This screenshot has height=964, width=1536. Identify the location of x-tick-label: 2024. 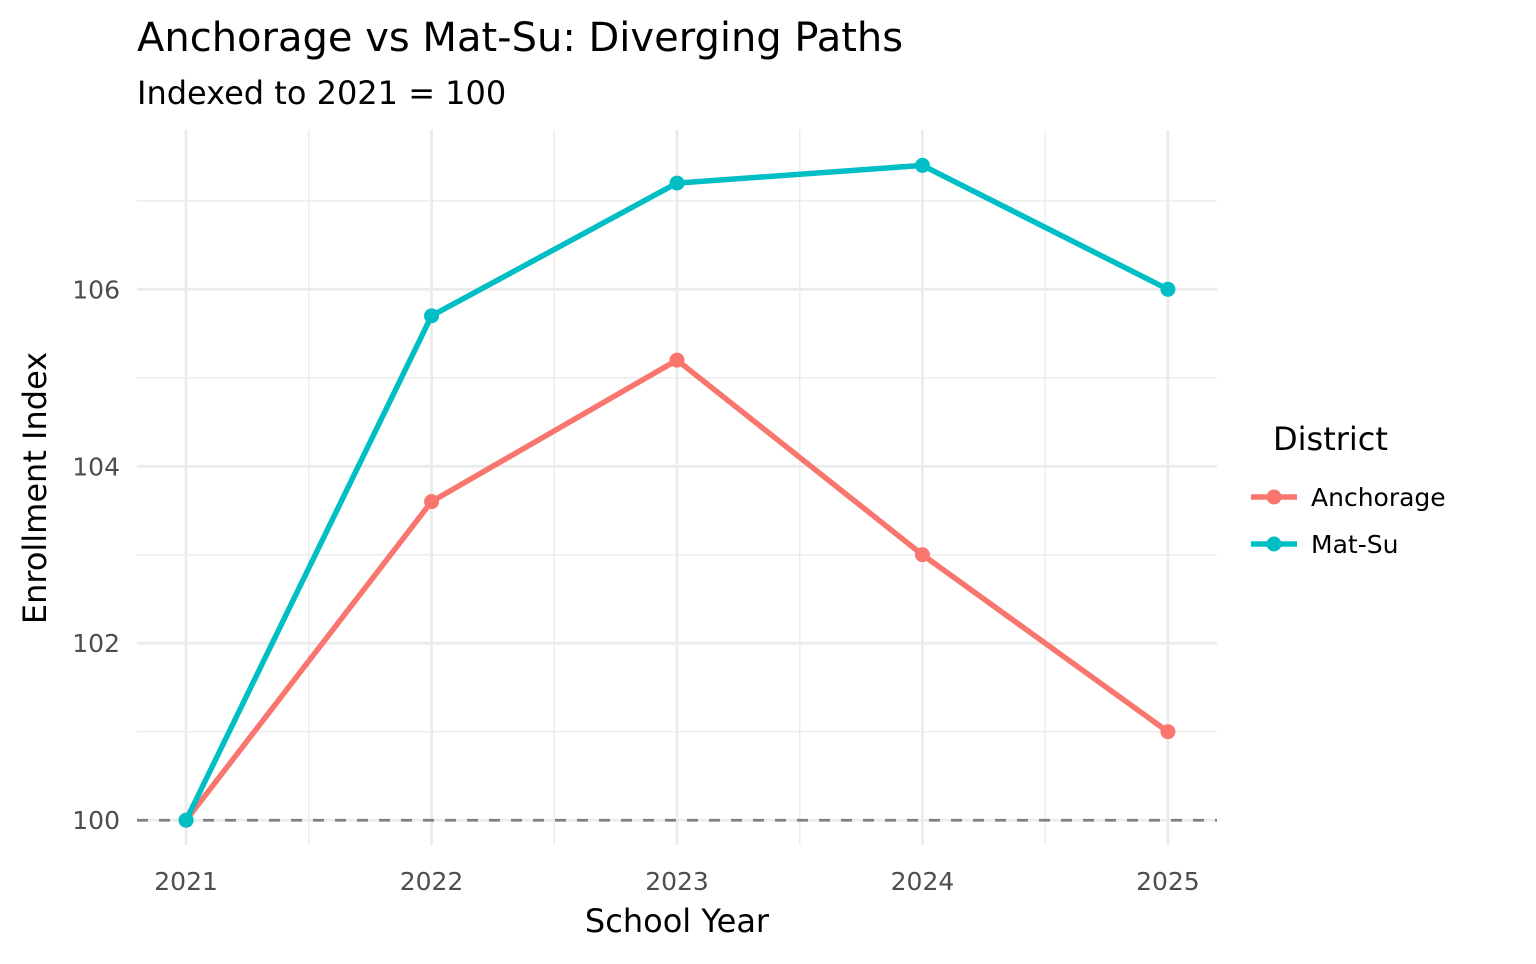
(923, 881).